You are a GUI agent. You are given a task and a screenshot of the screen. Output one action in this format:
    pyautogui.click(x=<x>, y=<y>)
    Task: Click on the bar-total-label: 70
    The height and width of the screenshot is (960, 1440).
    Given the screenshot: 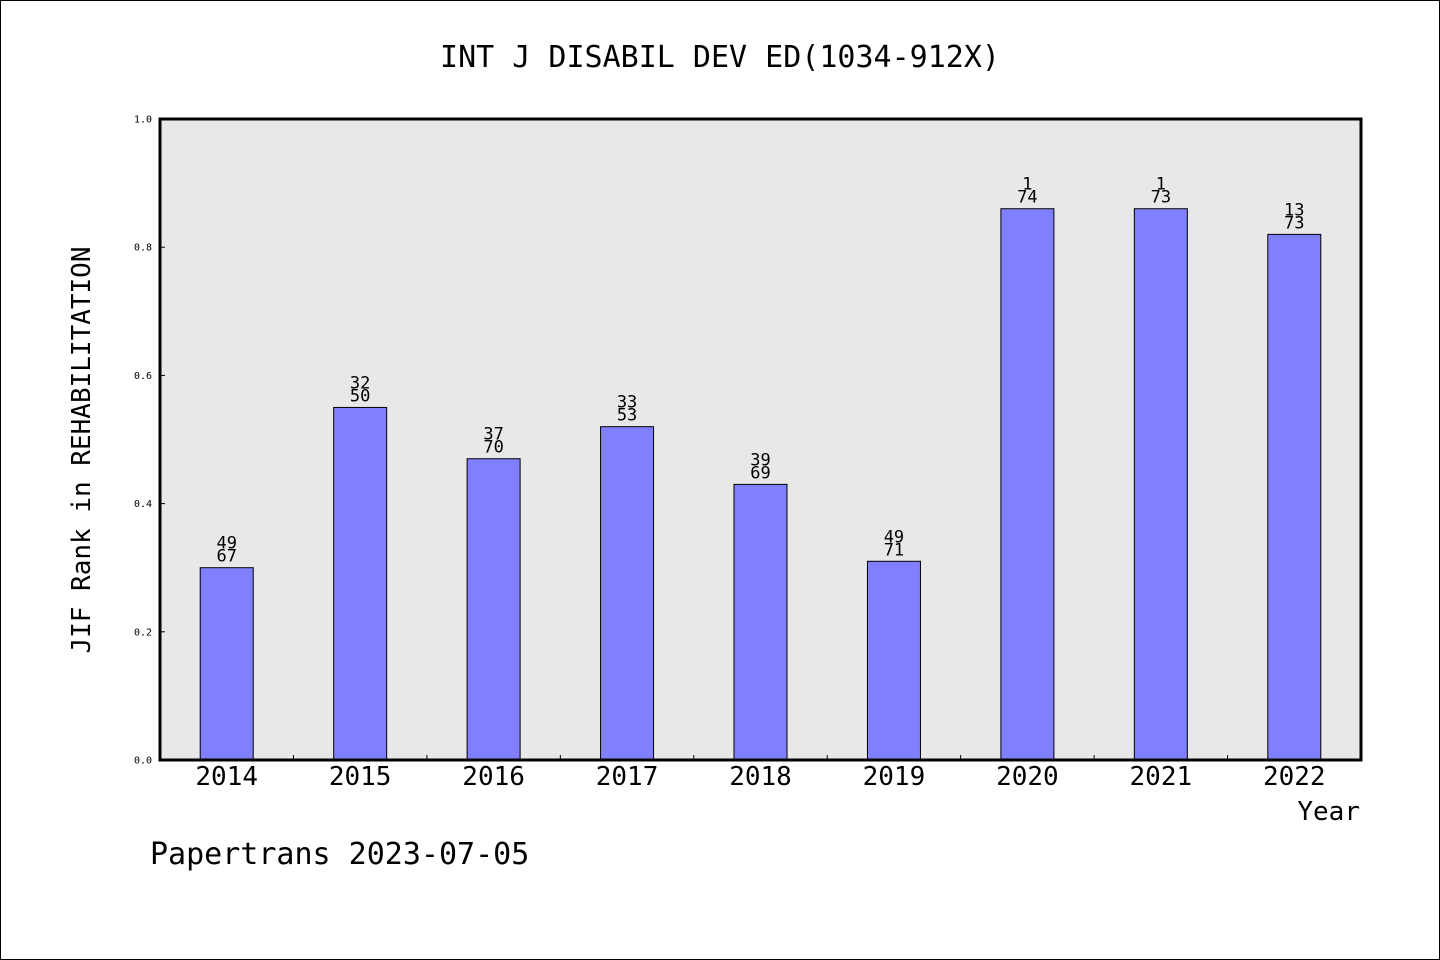 What is the action you would take?
    pyautogui.click(x=493, y=448)
    